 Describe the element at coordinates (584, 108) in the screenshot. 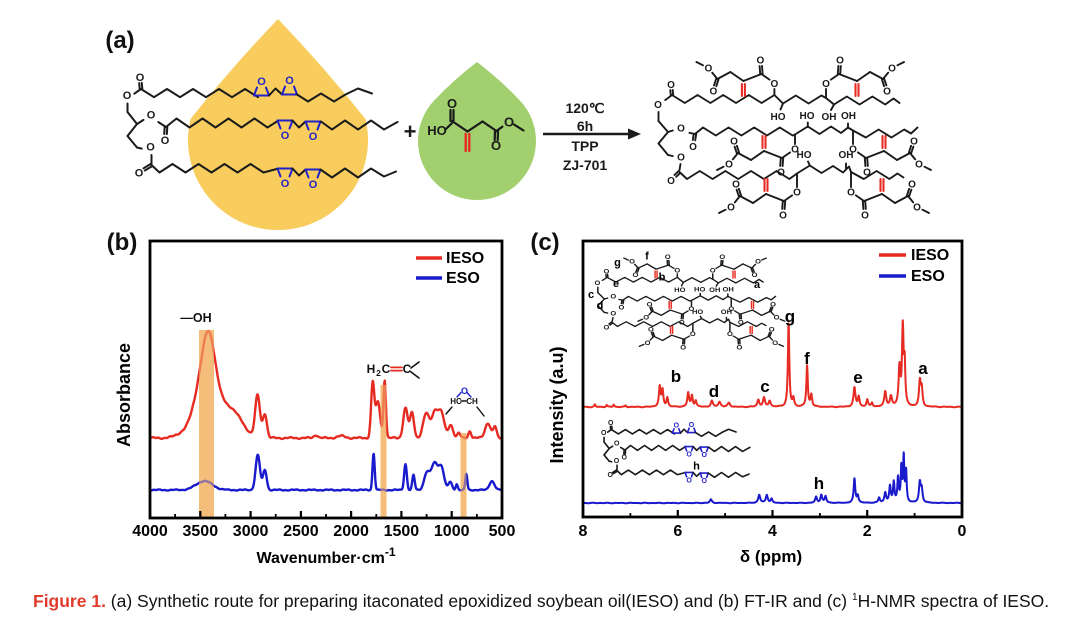

I see `svg-text: 120℃` at that location.